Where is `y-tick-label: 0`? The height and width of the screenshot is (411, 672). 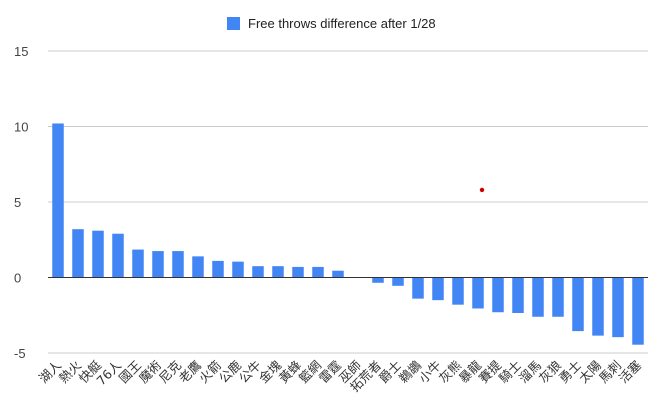
y-tick-label: 0 is located at coordinates (17, 278).